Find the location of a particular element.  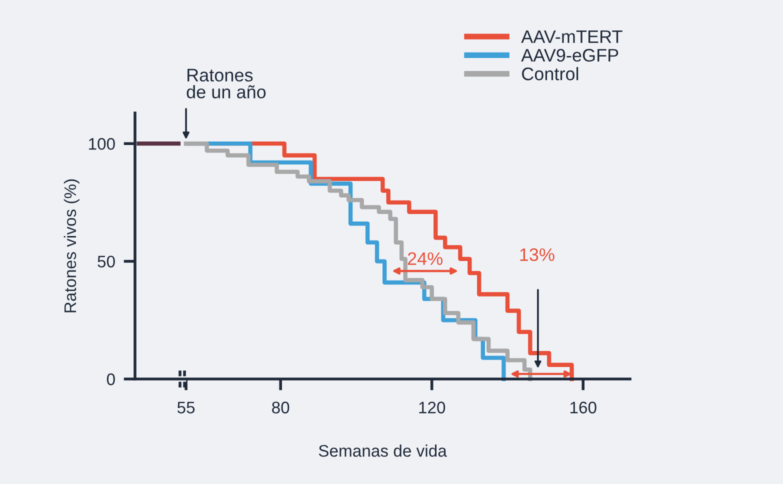

y-tick-label: 100 is located at coordinates (102, 144).